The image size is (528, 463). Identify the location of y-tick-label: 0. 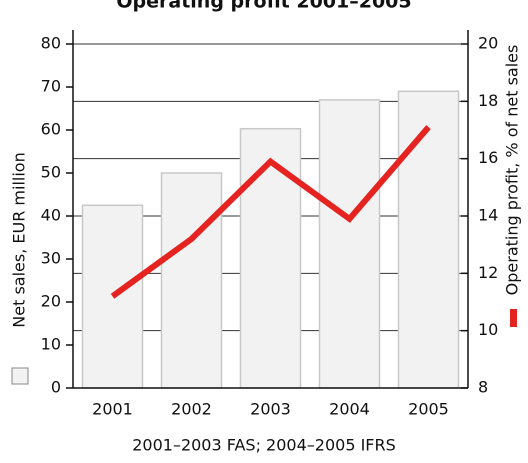
(56, 387).